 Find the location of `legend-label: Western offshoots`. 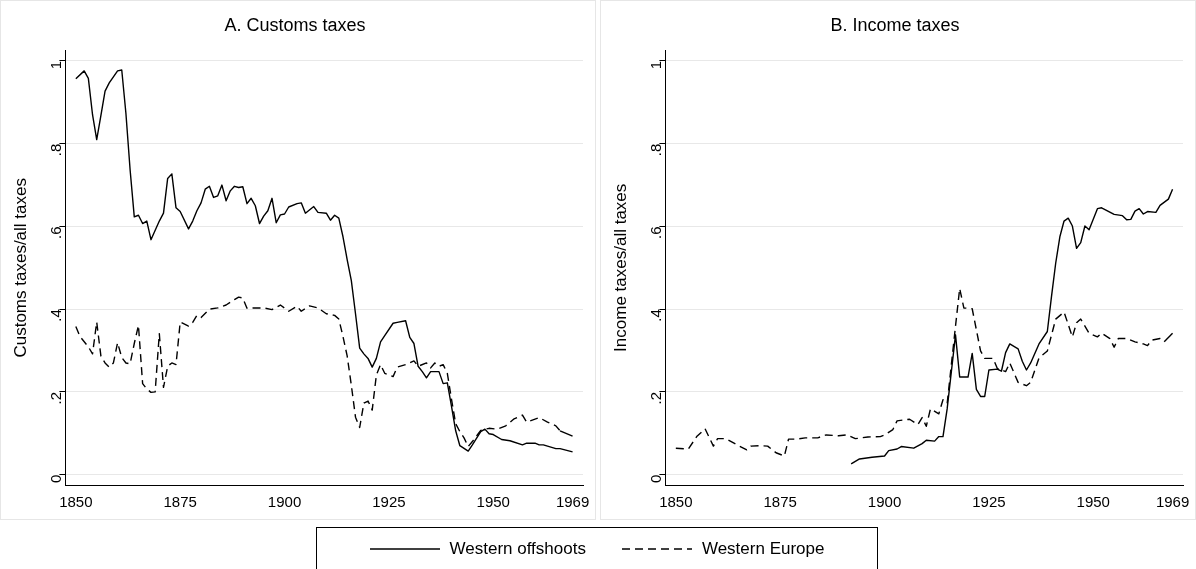

legend-label: Western offshoots is located at coordinates (517, 548).